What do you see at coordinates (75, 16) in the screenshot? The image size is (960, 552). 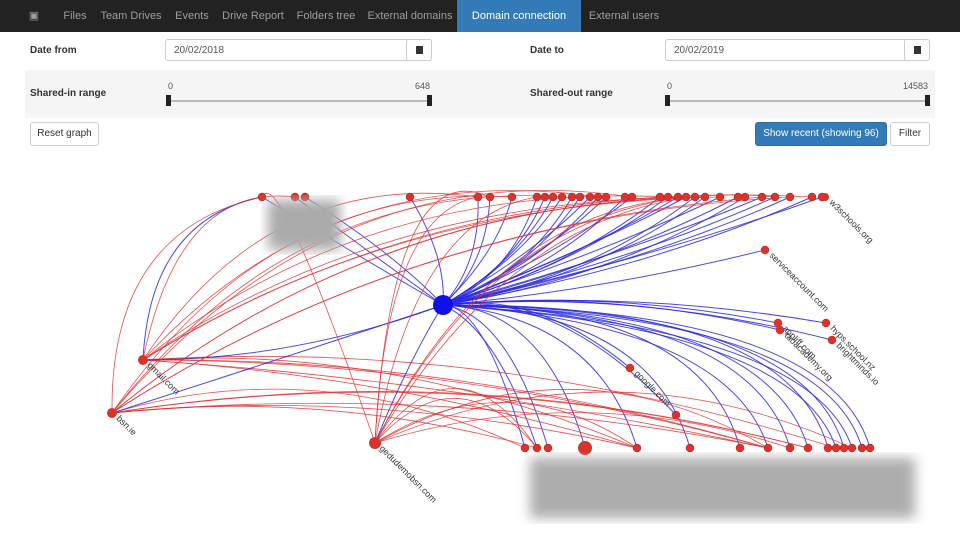 I see `nav-item: Files` at bounding box center [75, 16].